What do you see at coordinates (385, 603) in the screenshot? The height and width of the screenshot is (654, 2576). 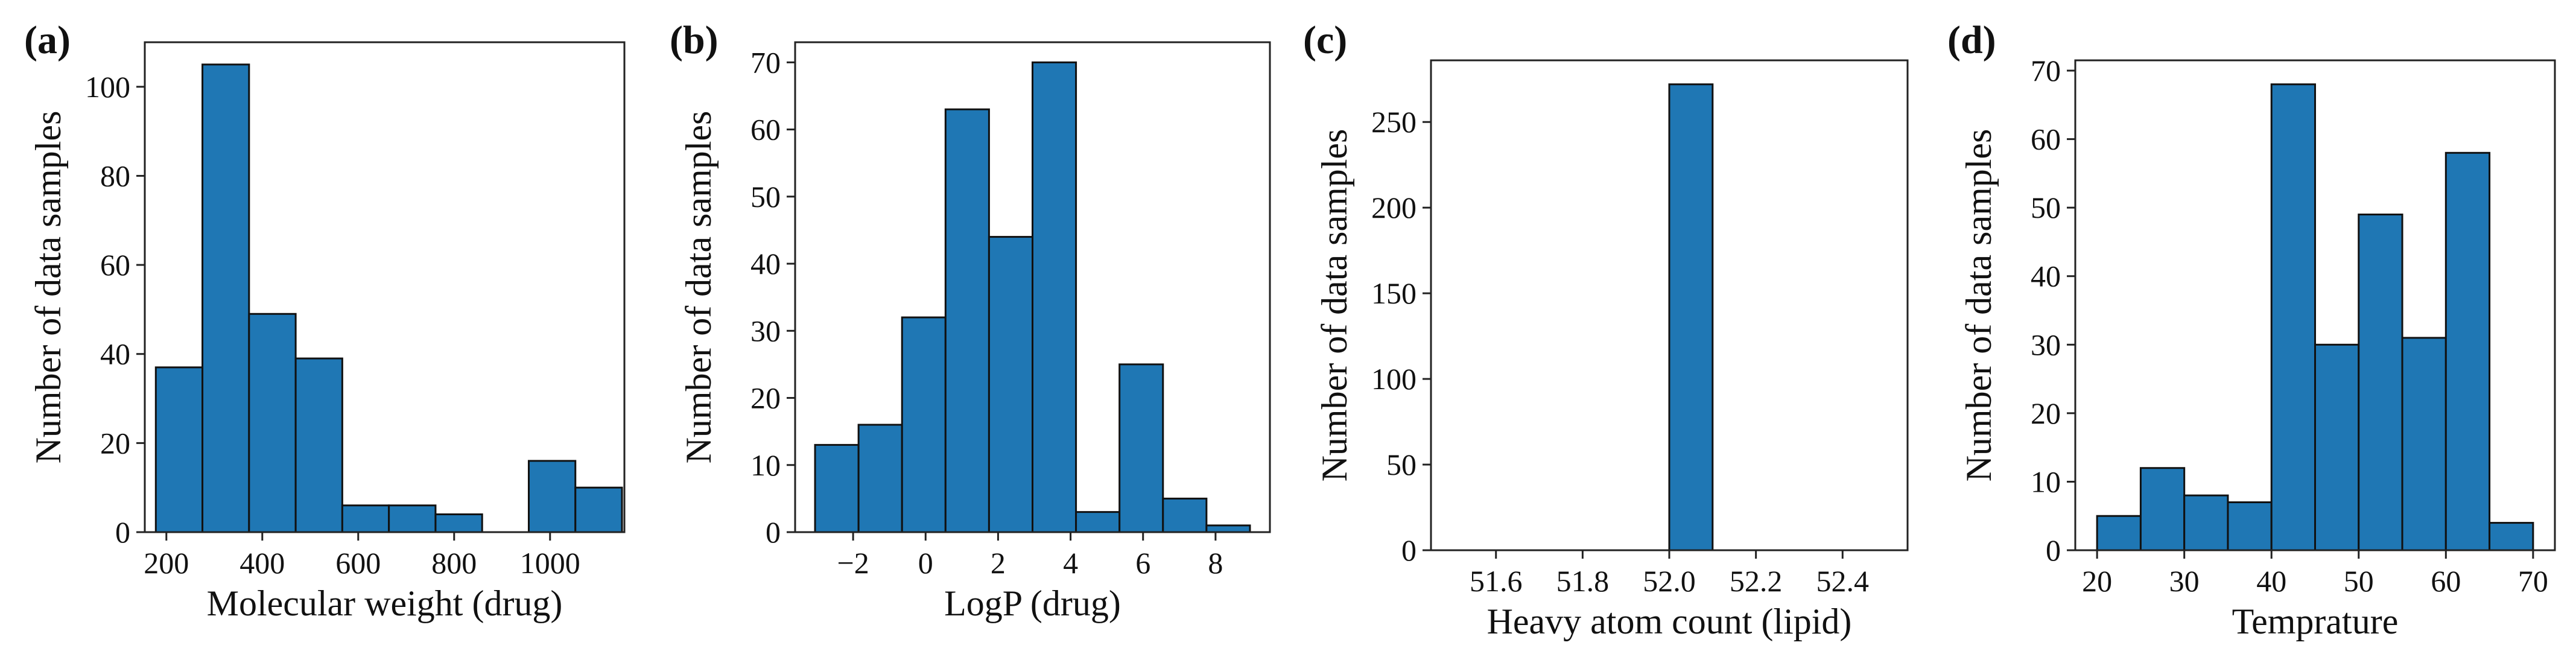 I see `x-axis-label: Molecular weight (drug)` at bounding box center [385, 603].